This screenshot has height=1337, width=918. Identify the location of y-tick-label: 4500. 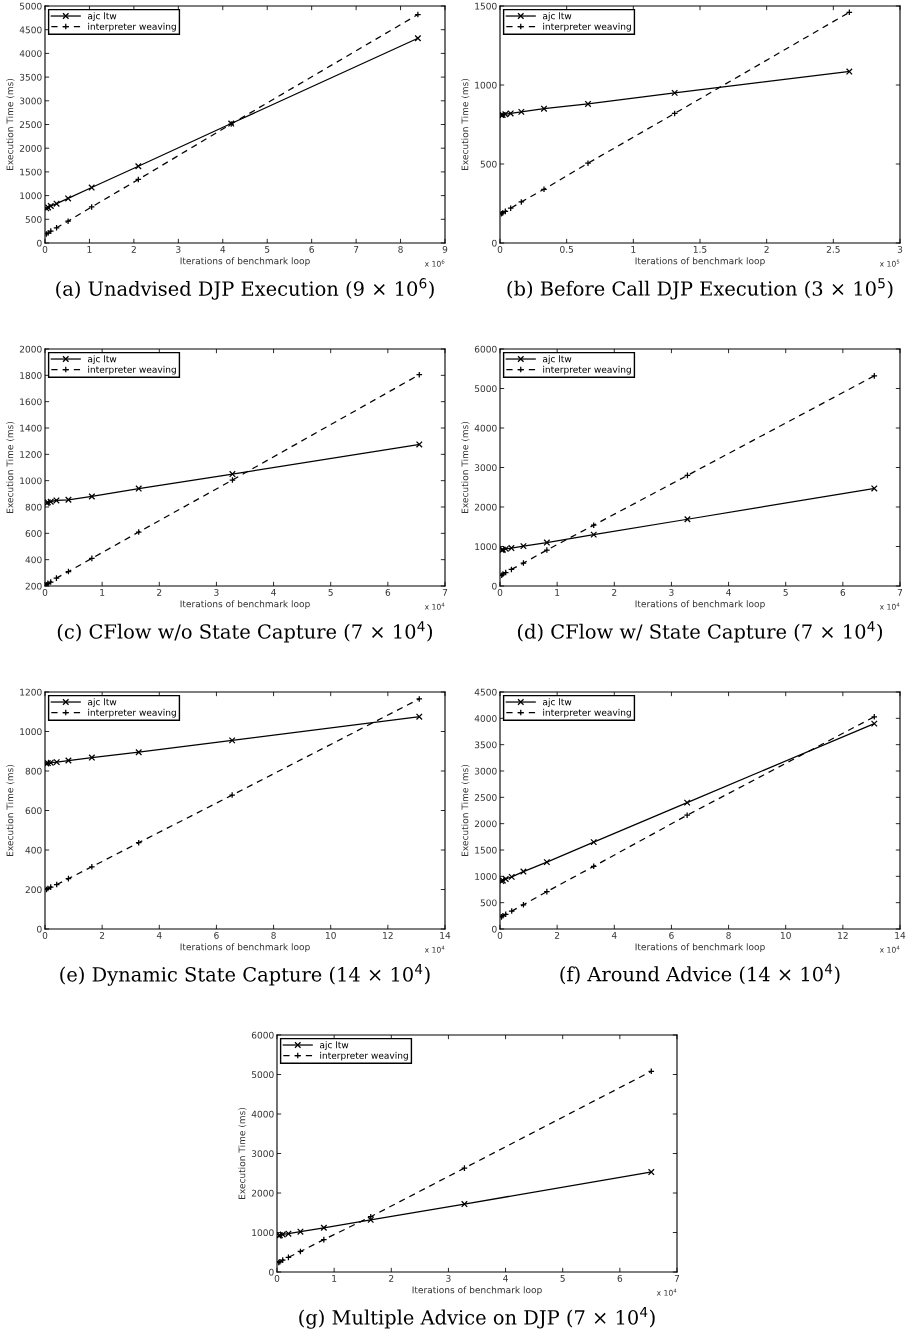
(485, 692).